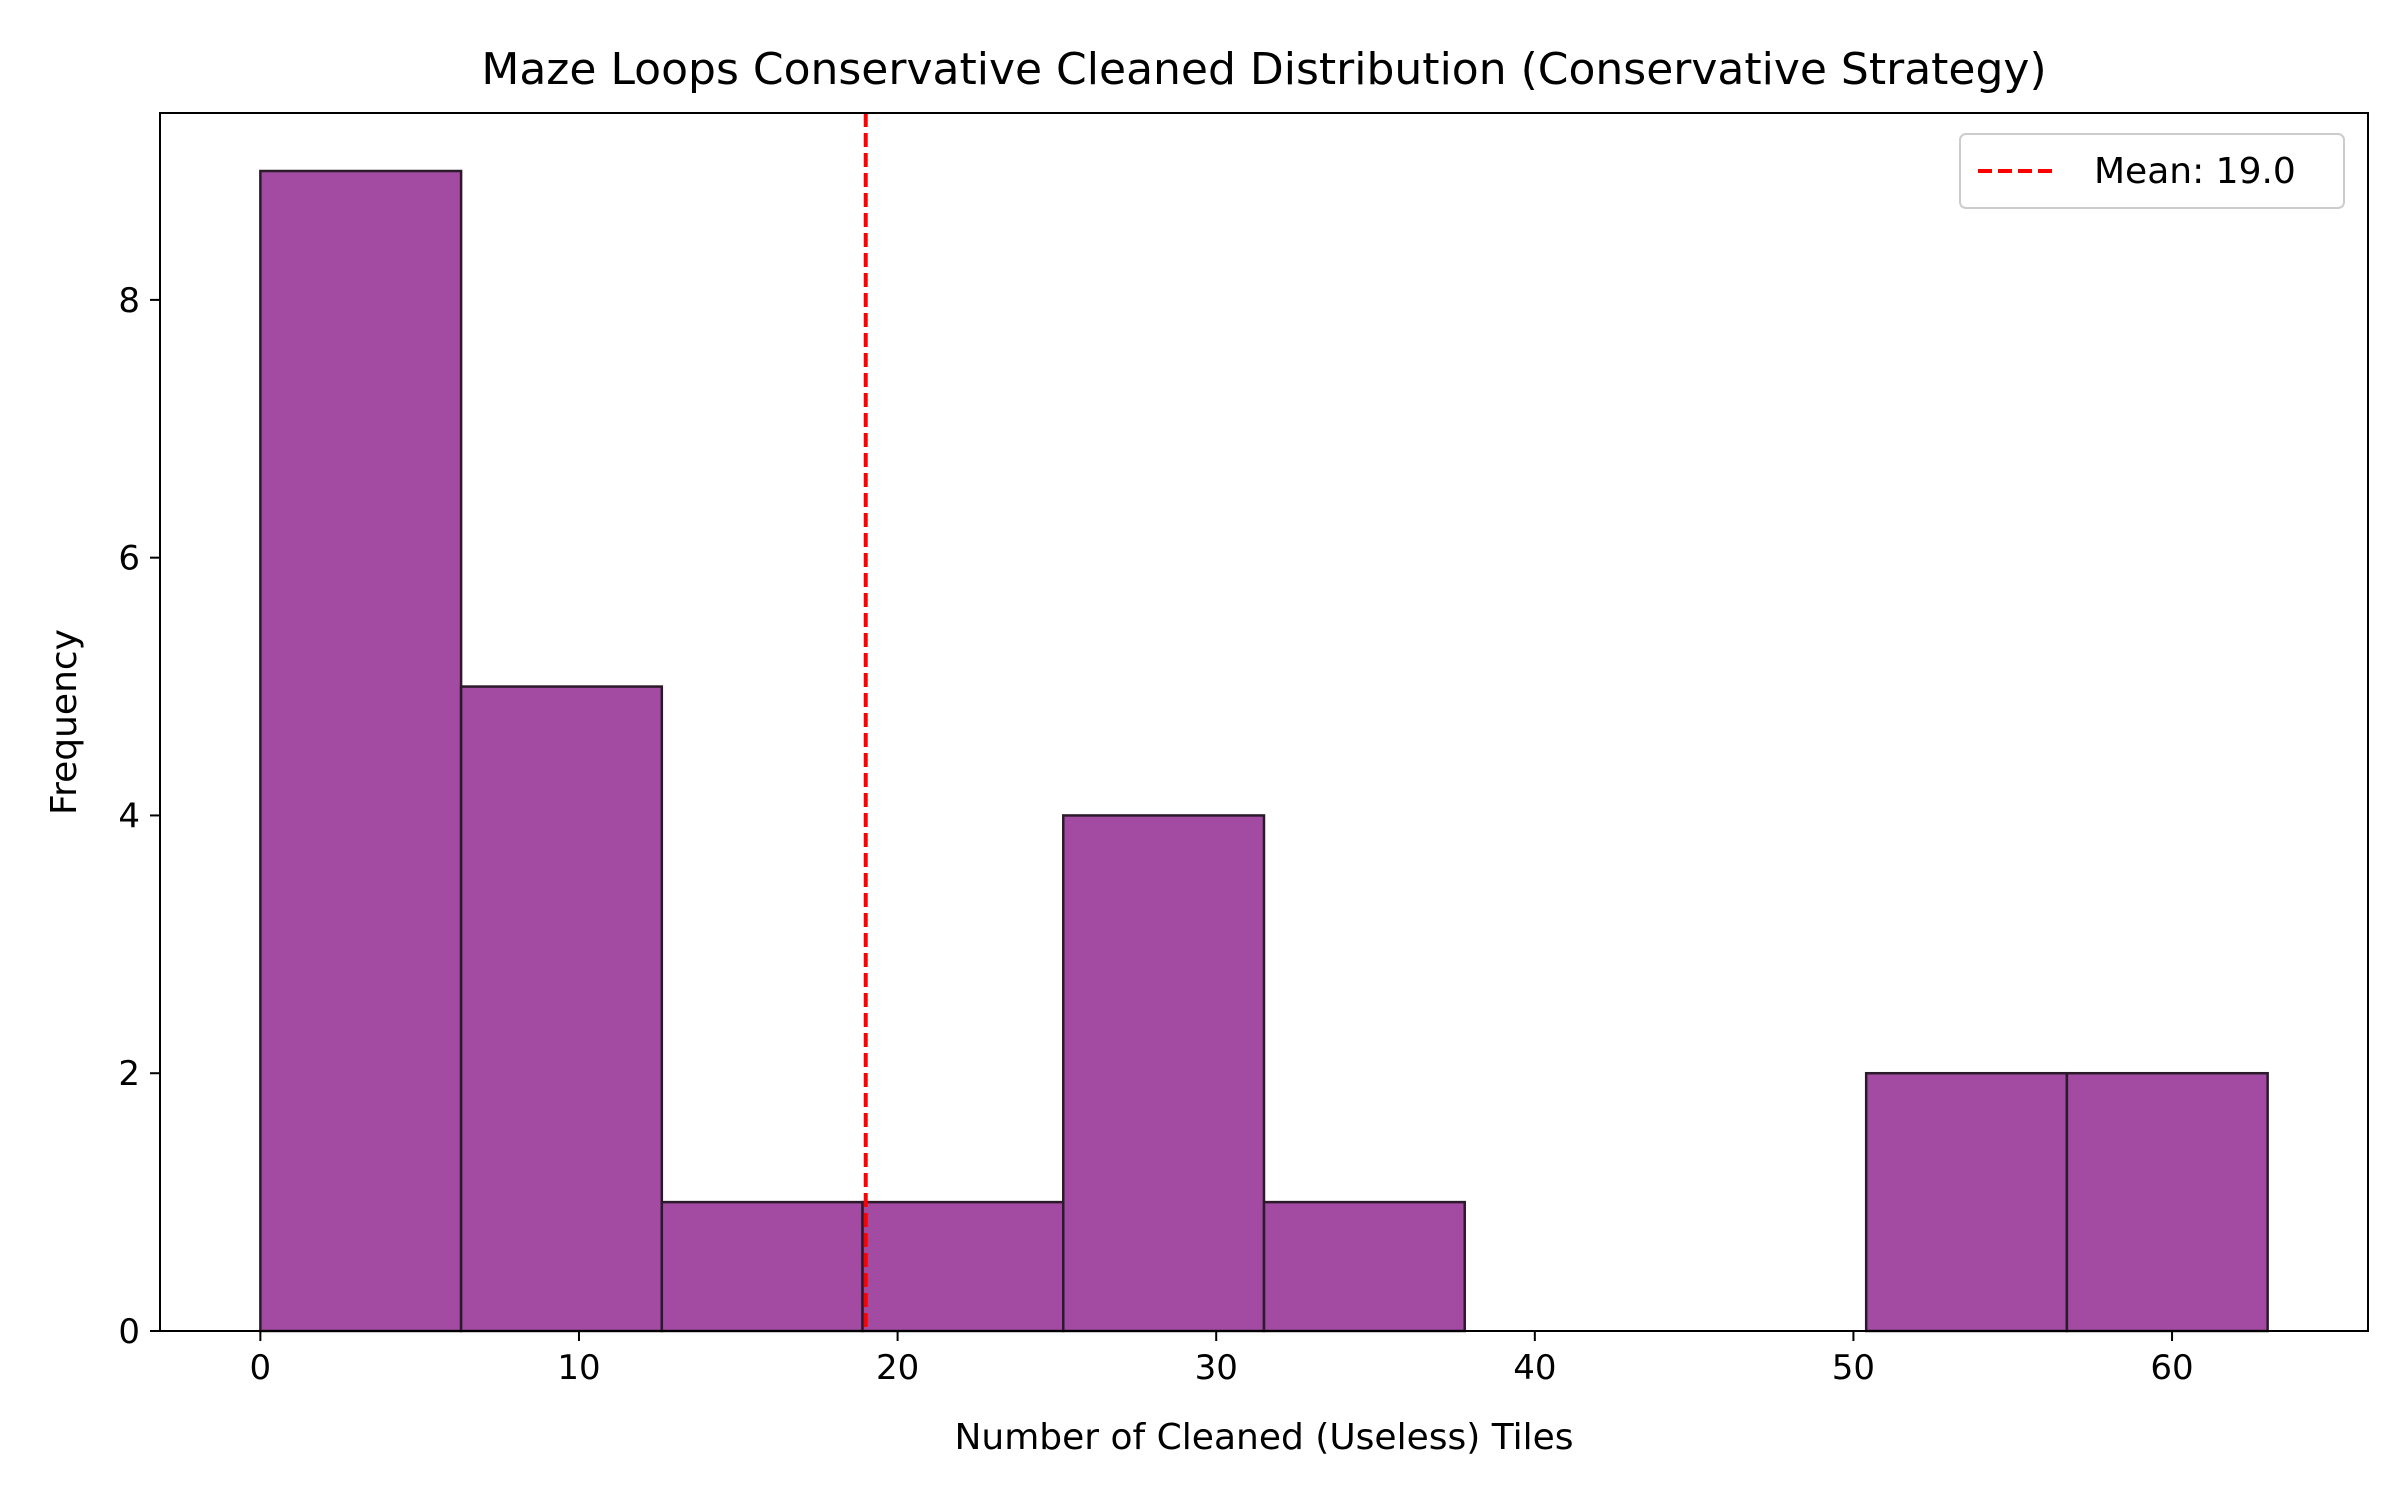 The height and width of the screenshot is (1500, 2400). What do you see at coordinates (897, 1368) in the screenshot?
I see `x-tick-label: 20` at bounding box center [897, 1368].